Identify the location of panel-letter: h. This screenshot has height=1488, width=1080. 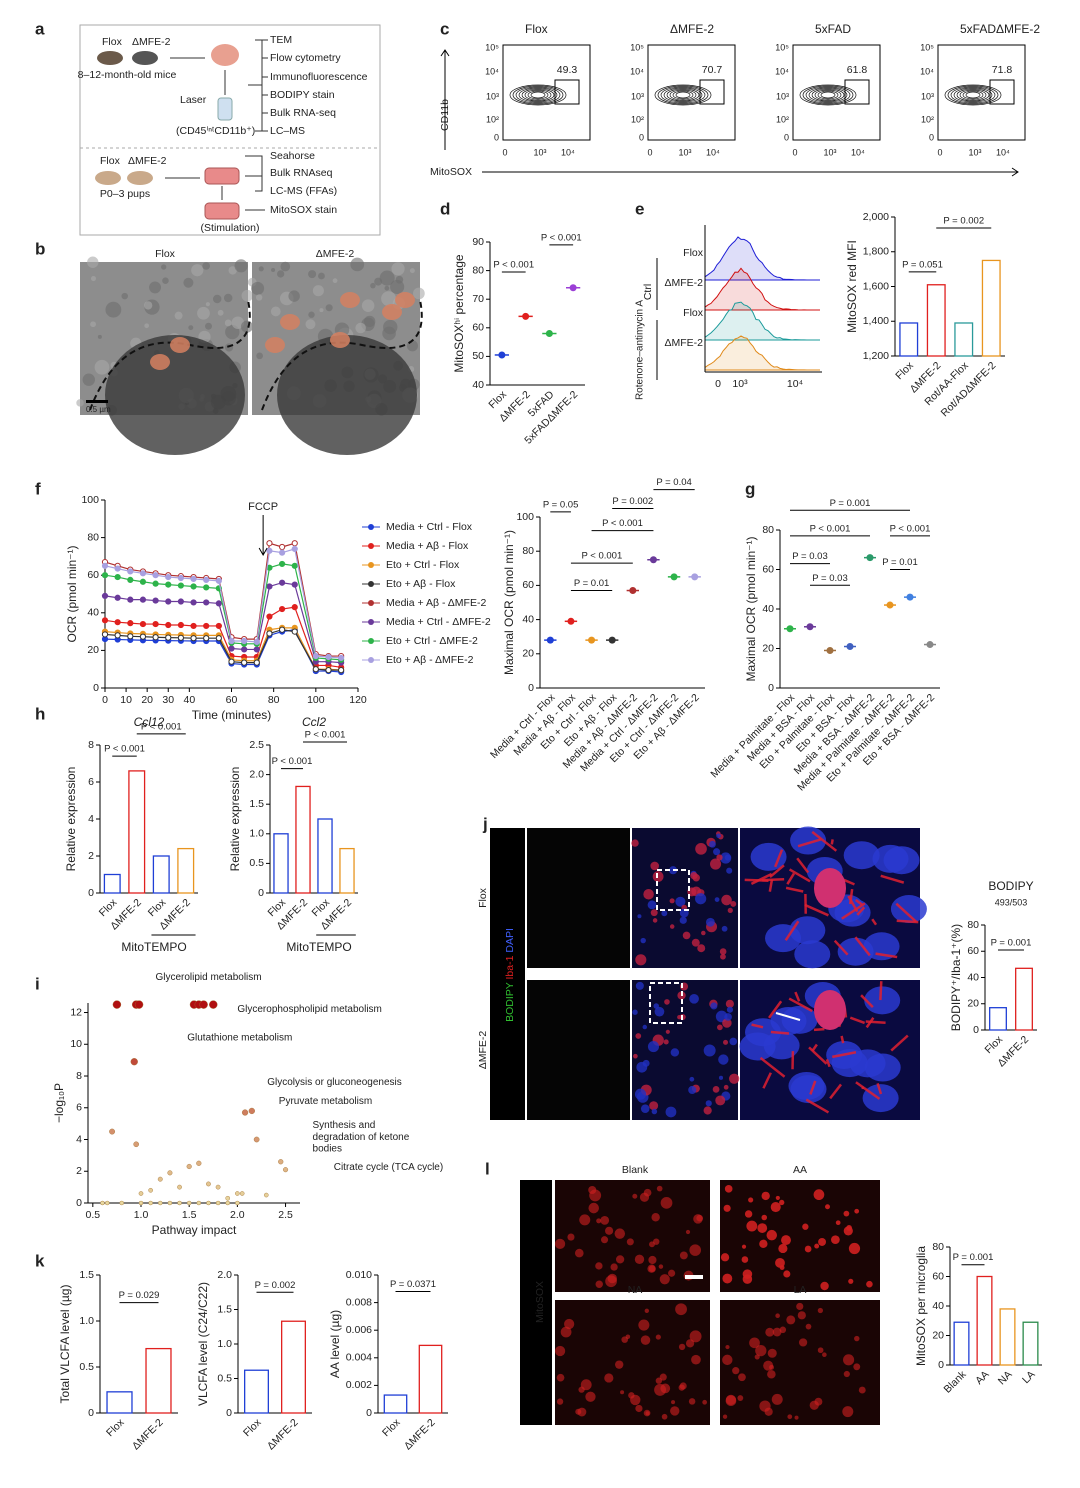
(40, 713).